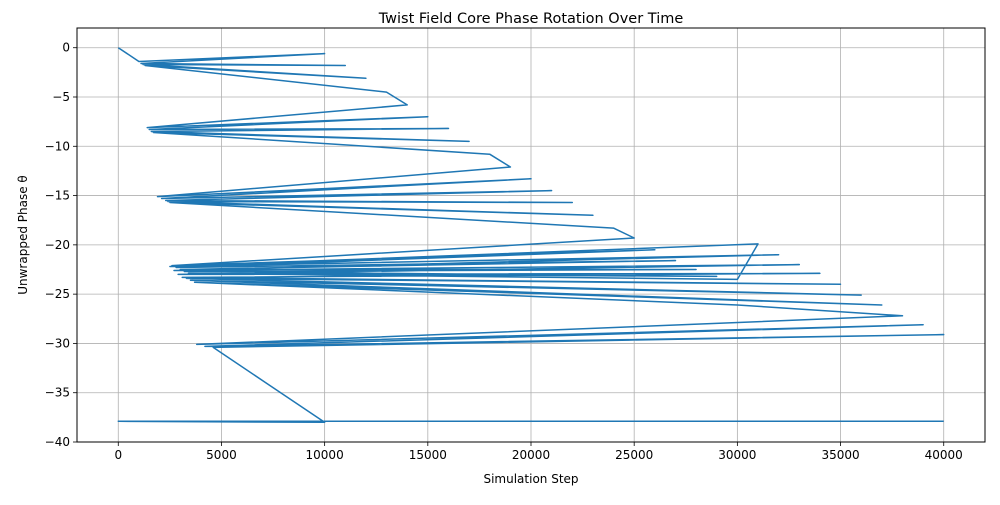 The width and height of the screenshot is (1000, 505). I want to click on x-tick-label: 40000, so click(944, 455).